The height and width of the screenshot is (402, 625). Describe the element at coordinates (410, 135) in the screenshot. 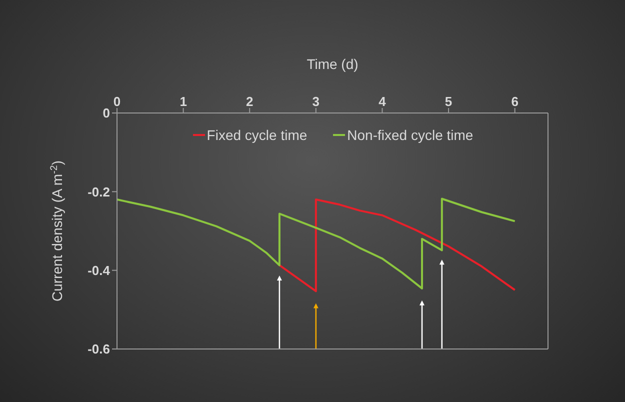

I see `legend-label: Non-fixed cycle time` at that location.